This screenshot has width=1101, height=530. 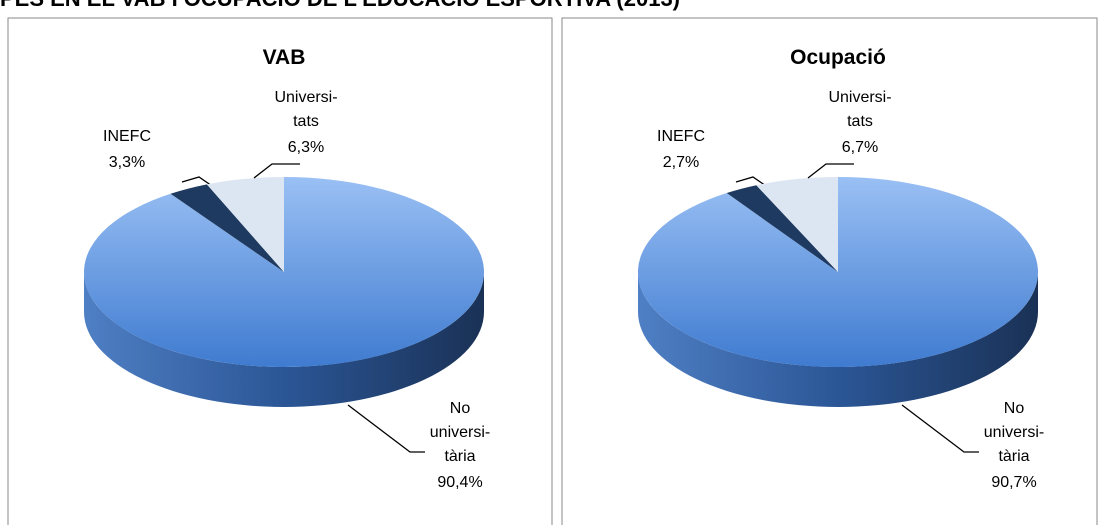 What do you see at coordinates (838, 57) in the screenshot?
I see `chart-title: Ocupació` at bounding box center [838, 57].